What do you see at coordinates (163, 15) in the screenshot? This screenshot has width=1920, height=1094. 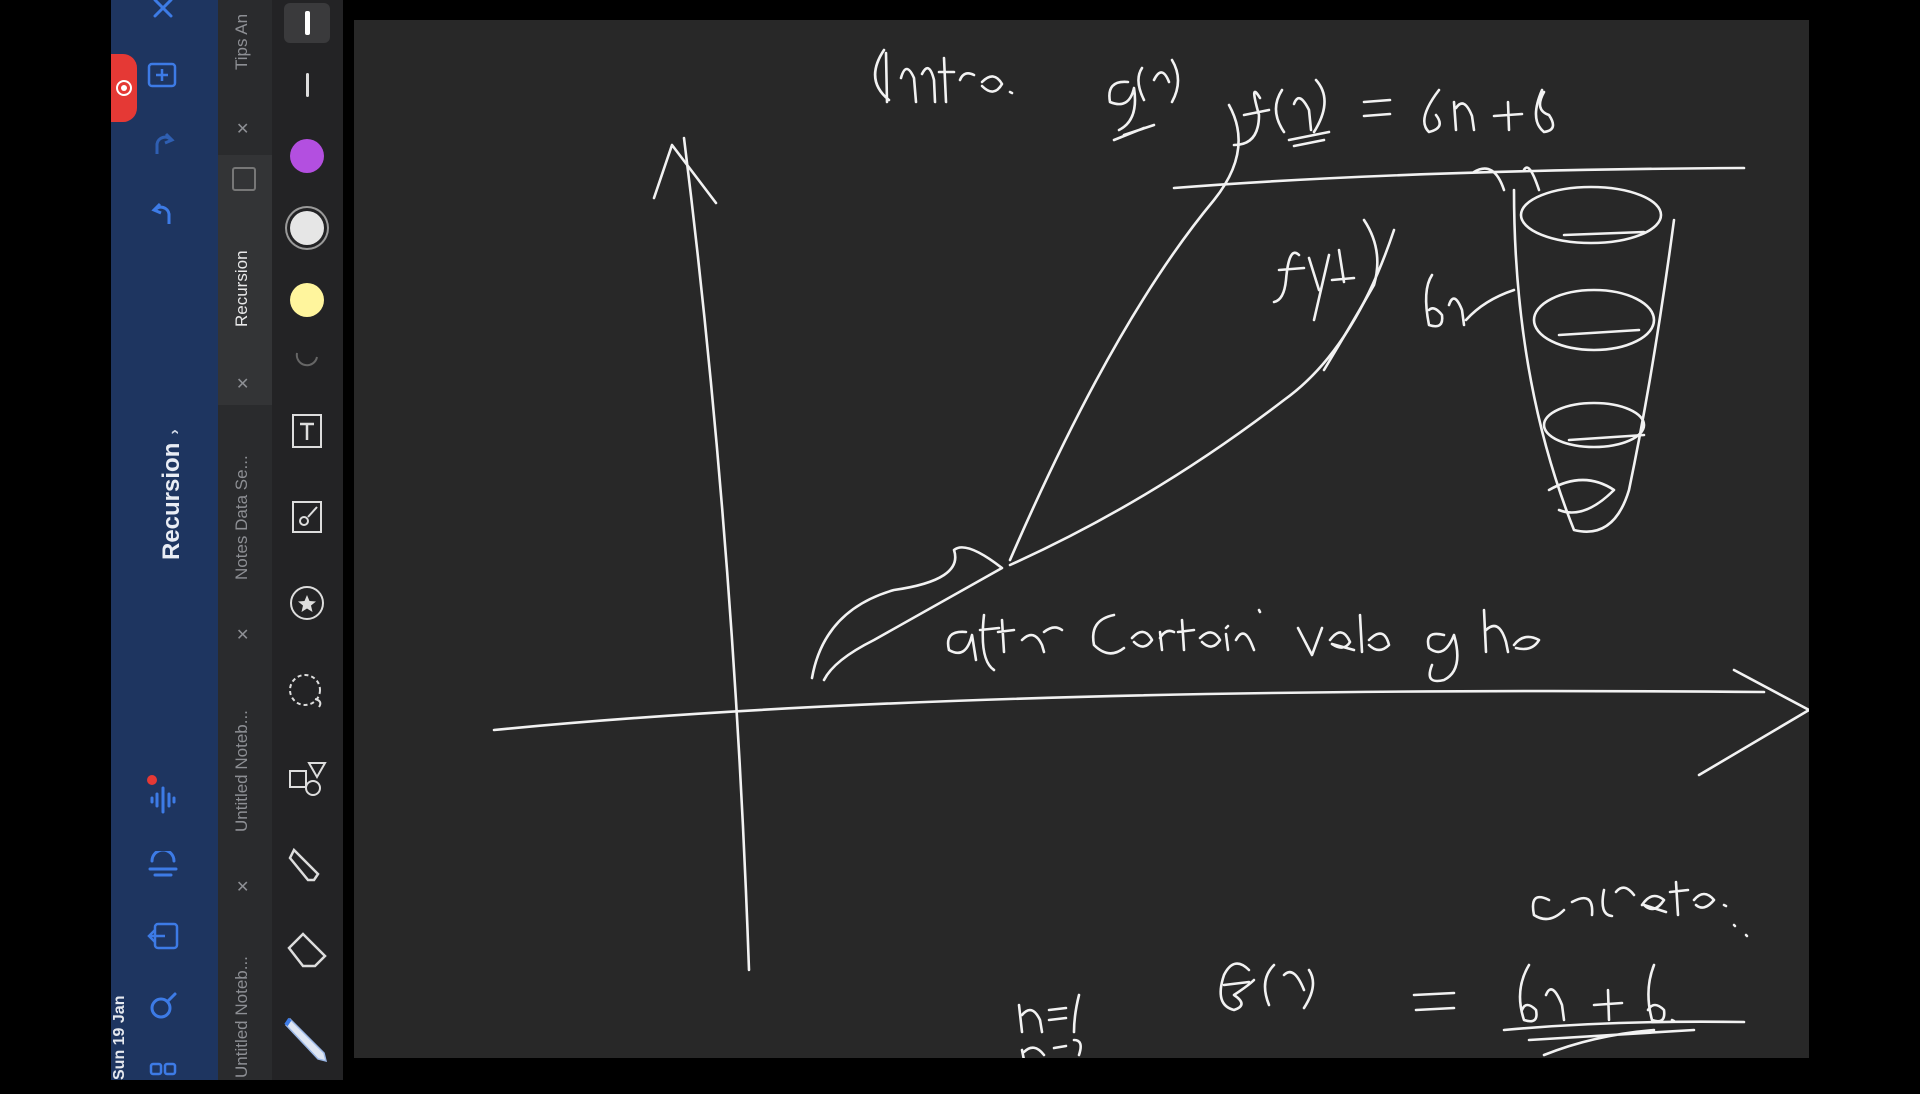 I see `close-icon` at bounding box center [163, 15].